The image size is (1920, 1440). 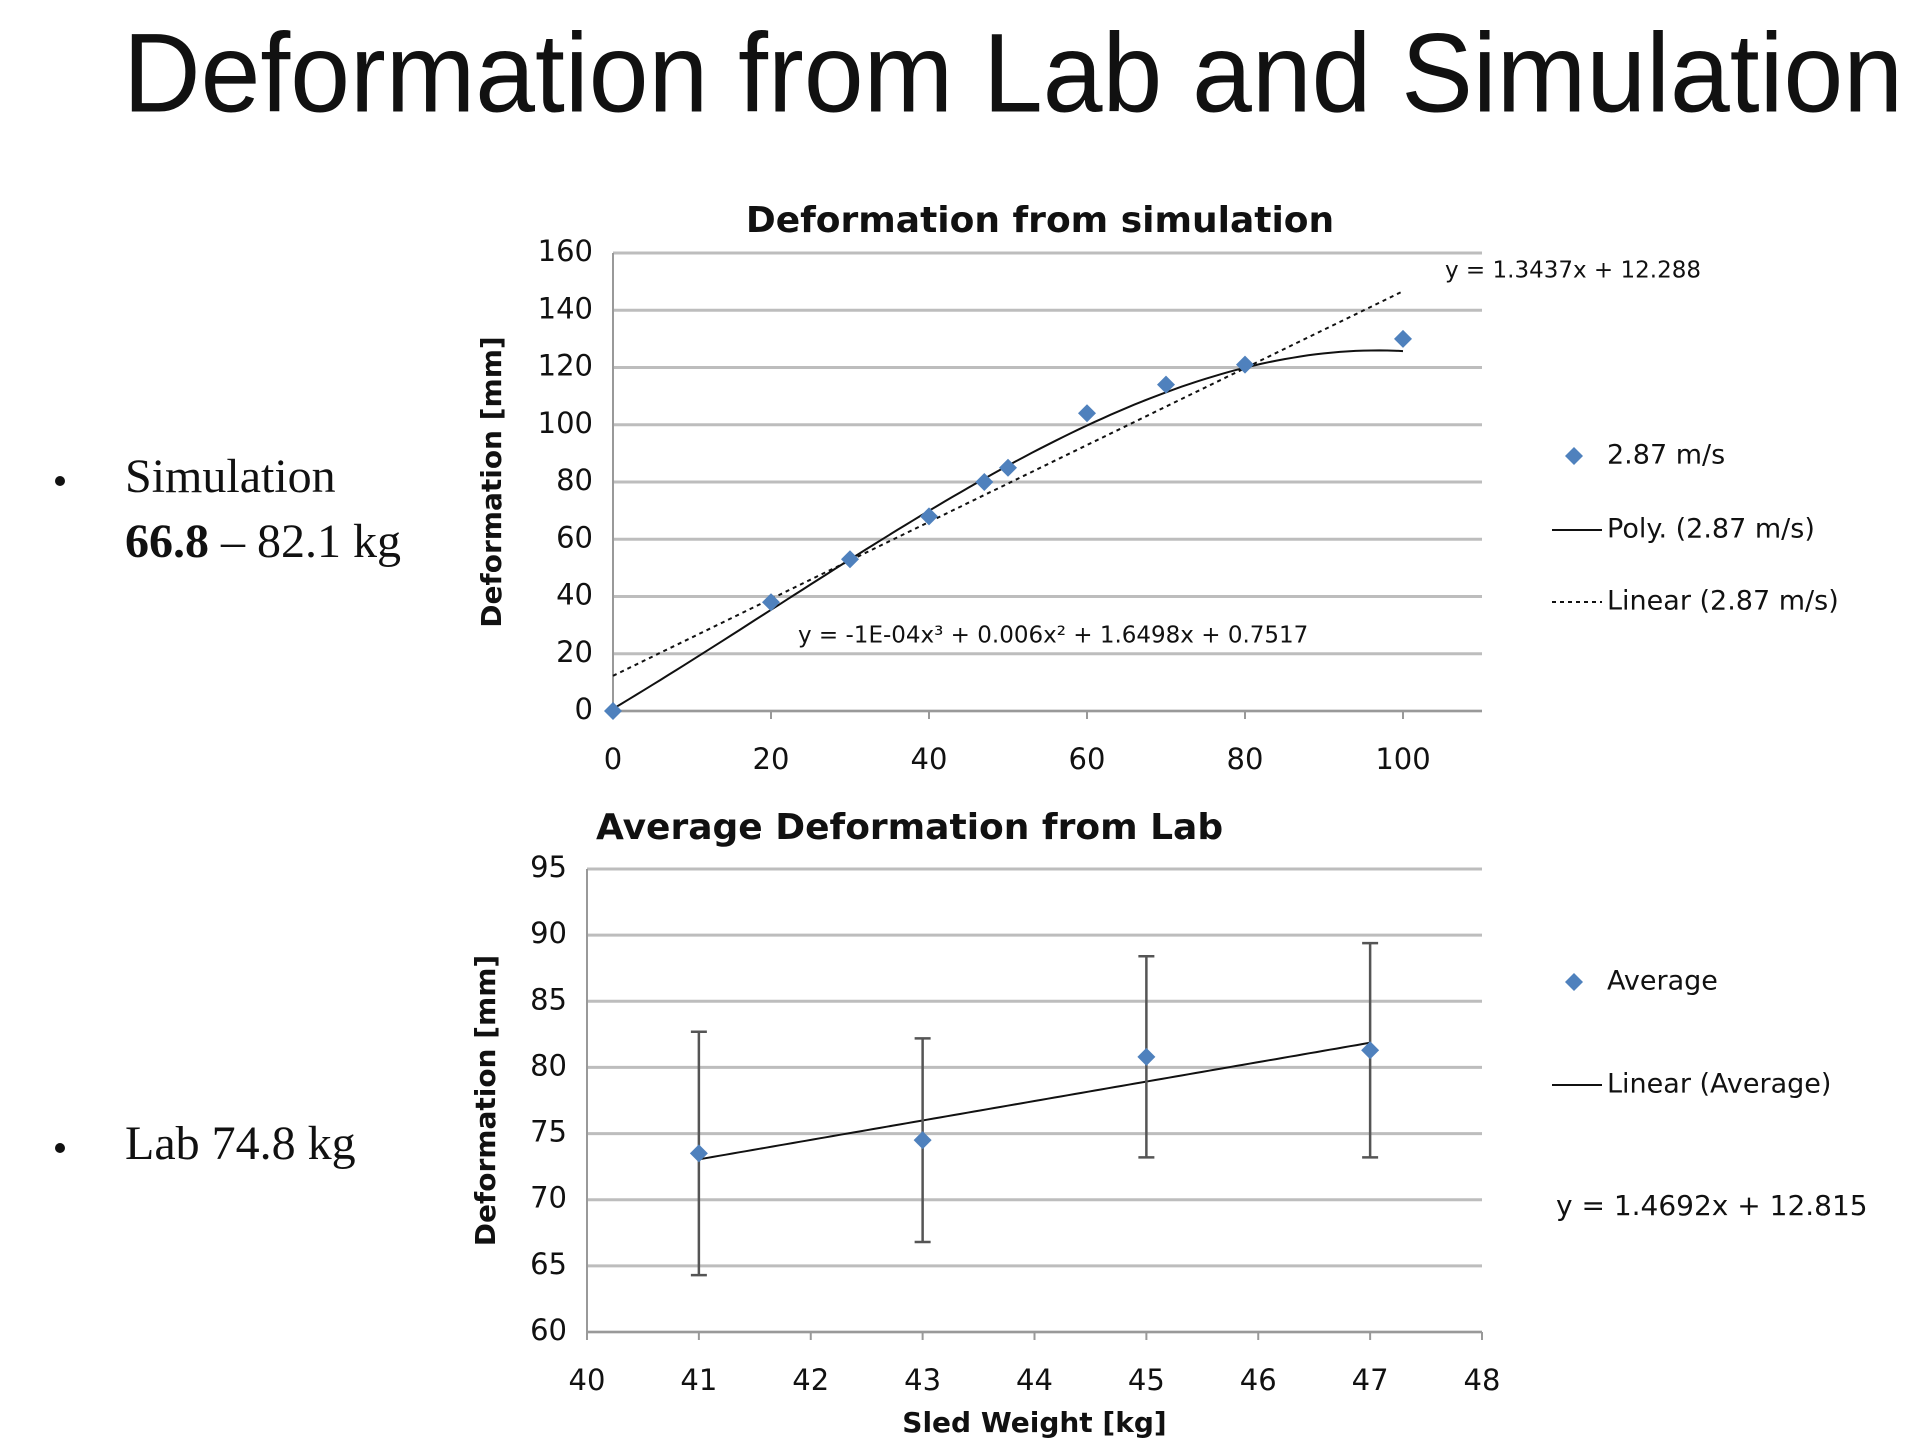 What do you see at coordinates (548, 999) in the screenshot?
I see `y-tick-label: 85` at bounding box center [548, 999].